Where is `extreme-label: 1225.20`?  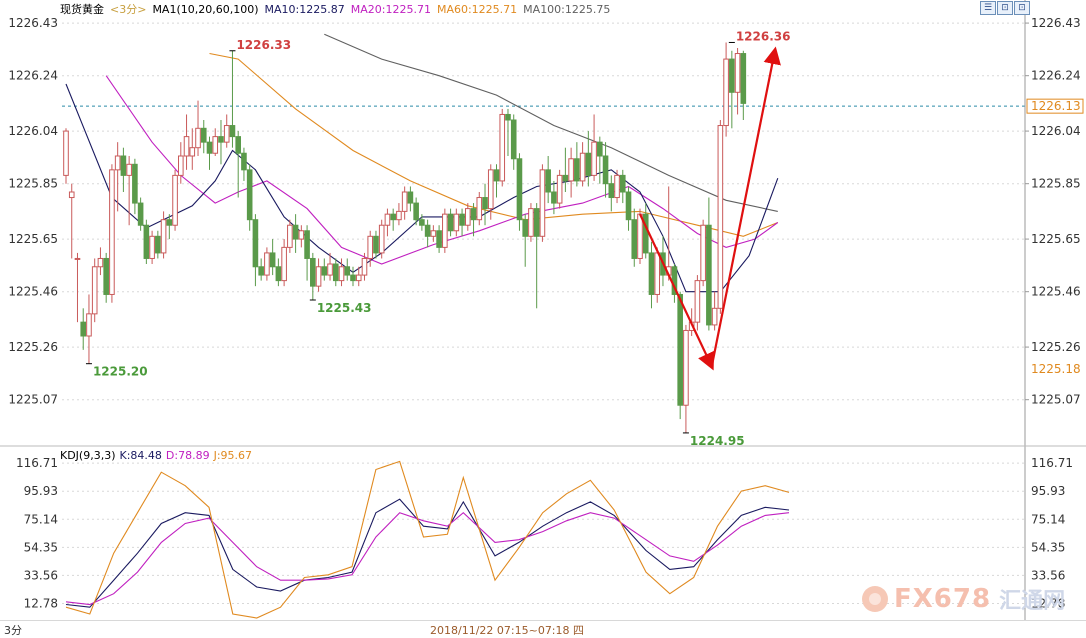 extreme-label: 1225.20 is located at coordinates (120, 372).